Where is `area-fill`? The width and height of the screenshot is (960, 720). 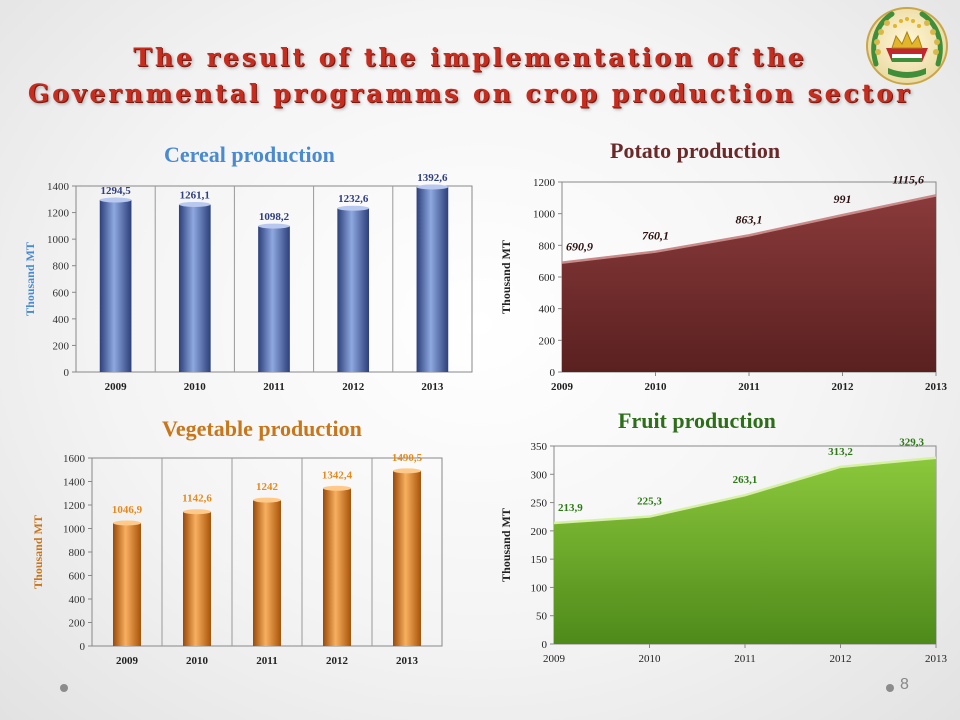 area-fill is located at coordinates (749, 283).